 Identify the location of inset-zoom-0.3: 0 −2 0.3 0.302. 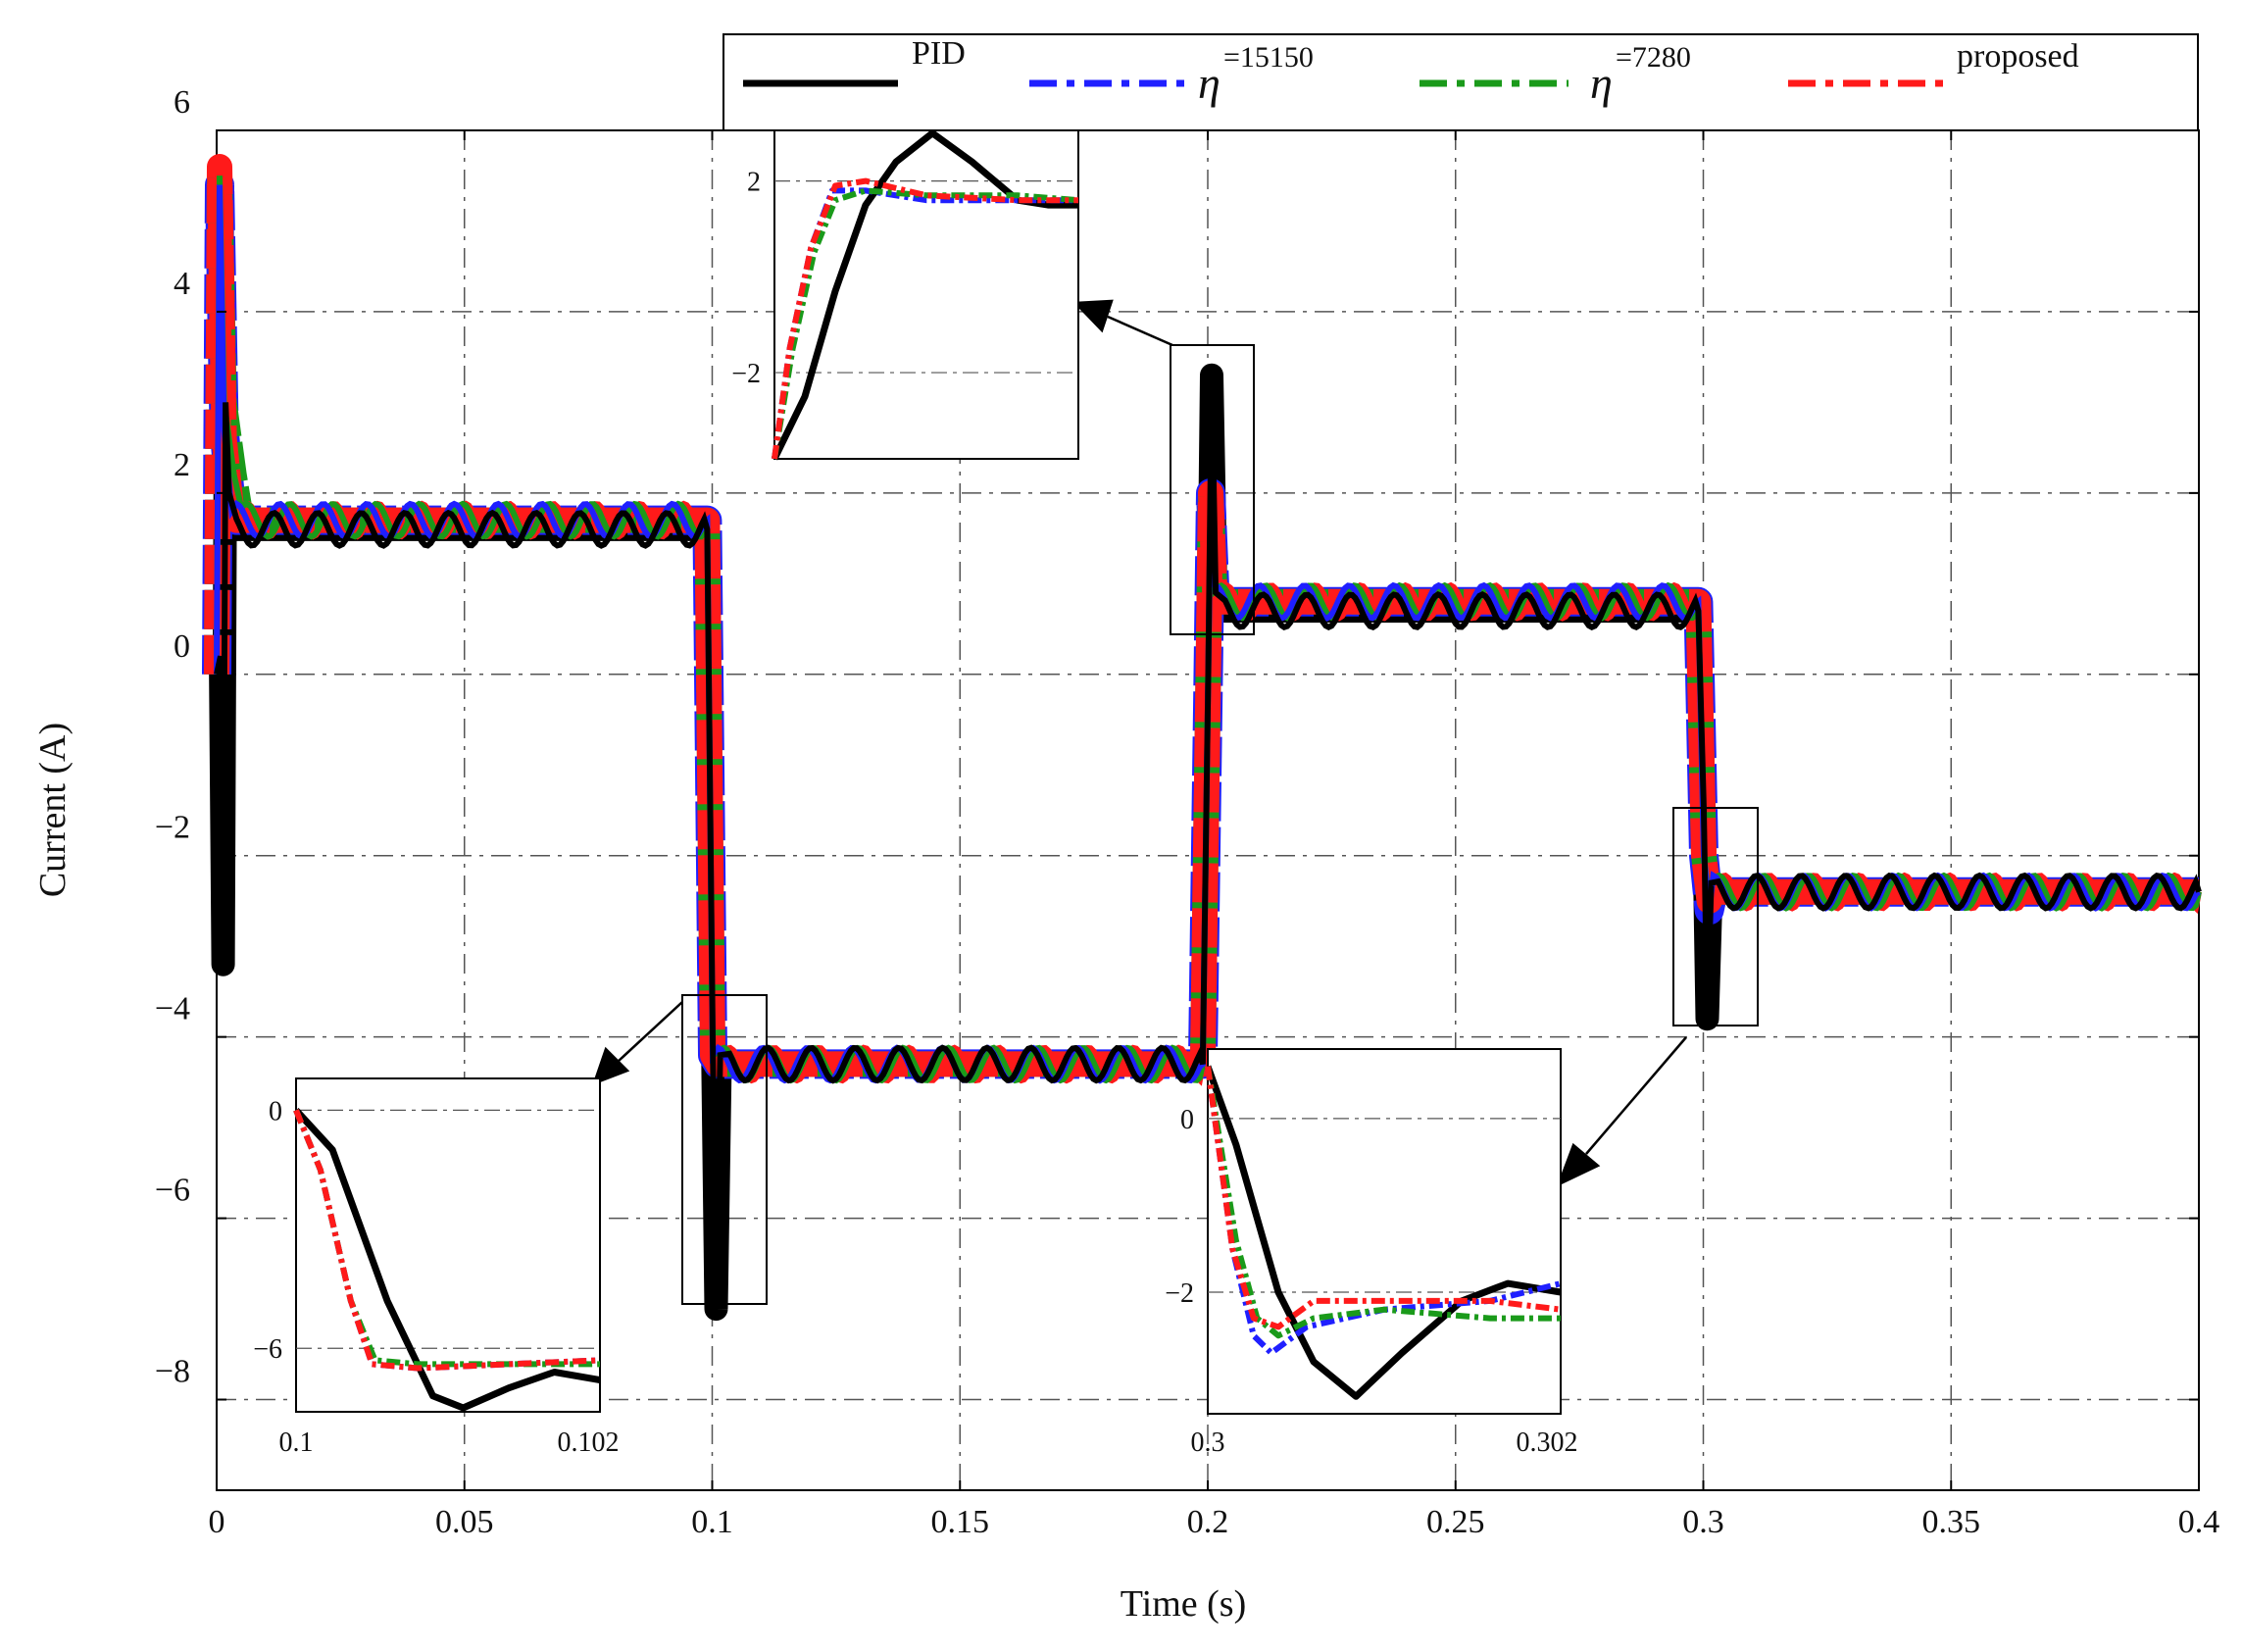
(1371, 1253).